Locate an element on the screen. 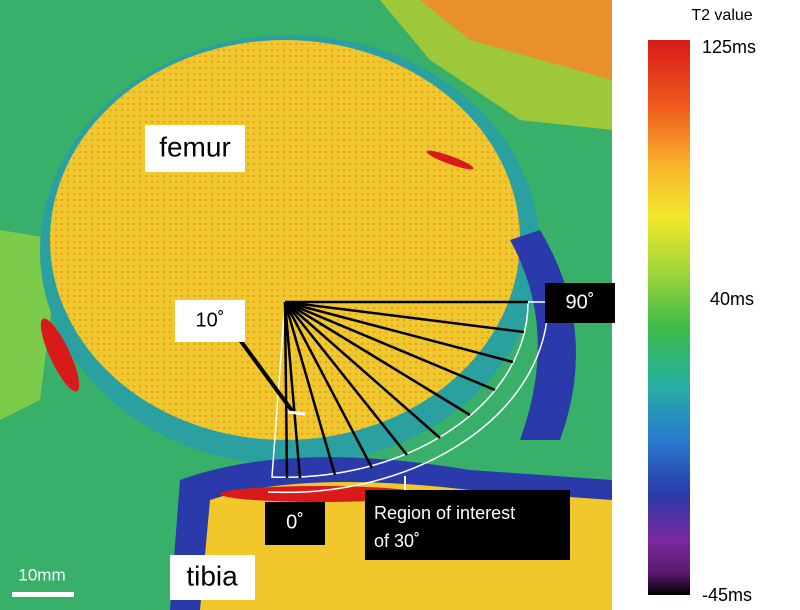 Image resolution: width=800 pixels, height=610 pixels. femur-label: femur is located at coordinates (195, 146).